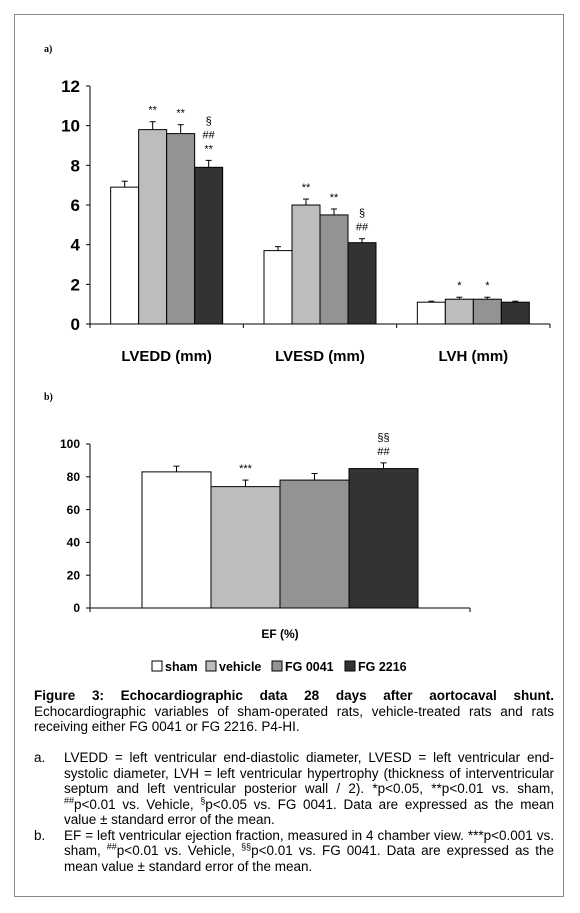  Describe the element at coordinates (74, 543) in the screenshot. I see `y-tick-label: 40` at that location.